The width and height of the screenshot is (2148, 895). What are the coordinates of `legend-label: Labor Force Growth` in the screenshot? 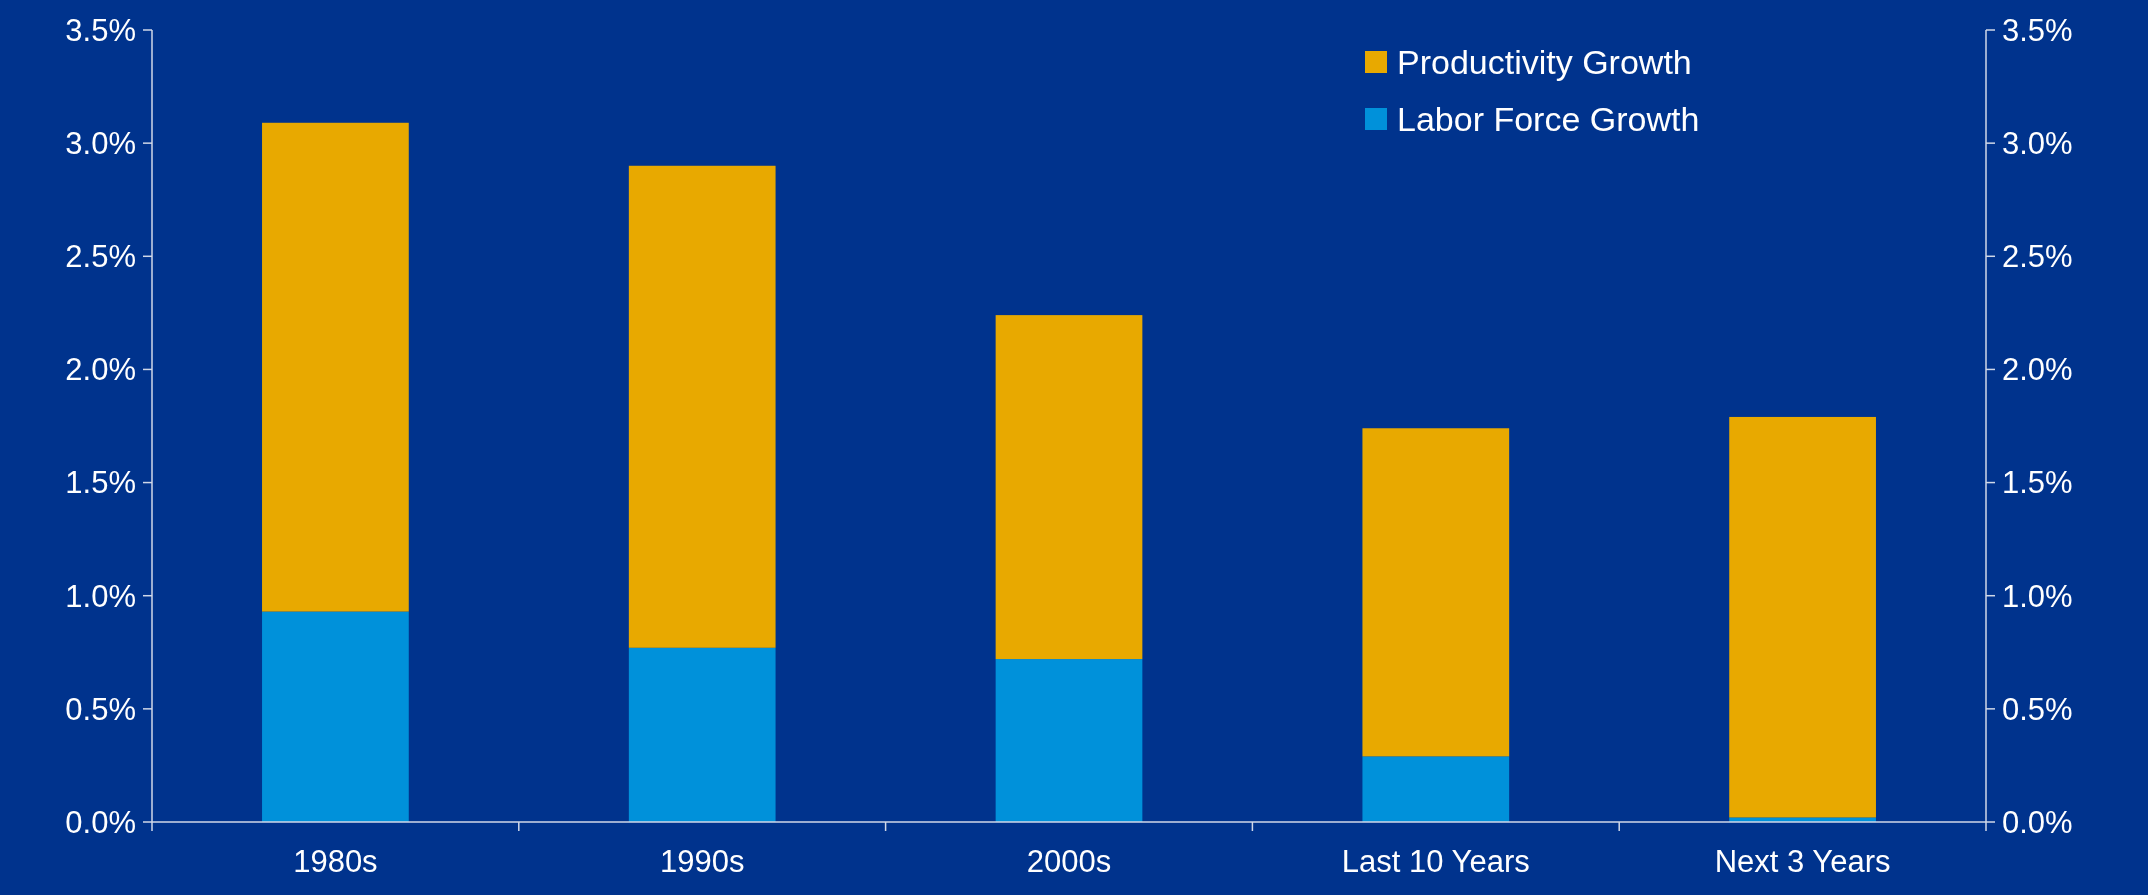 It's located at (1548, 118).